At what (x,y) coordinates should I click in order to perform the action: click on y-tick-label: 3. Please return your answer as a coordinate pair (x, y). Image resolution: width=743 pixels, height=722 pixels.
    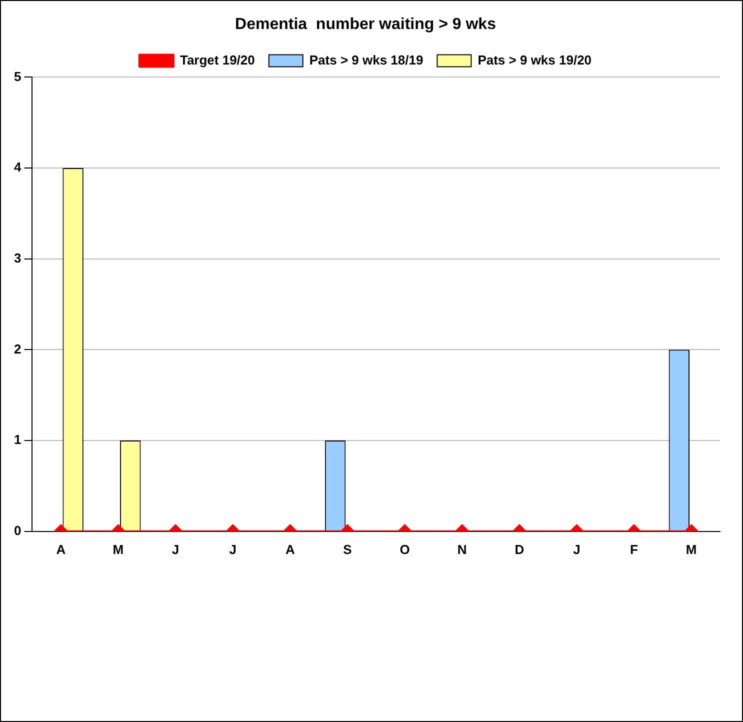
    Looking at the image, I should click on (18, 258).